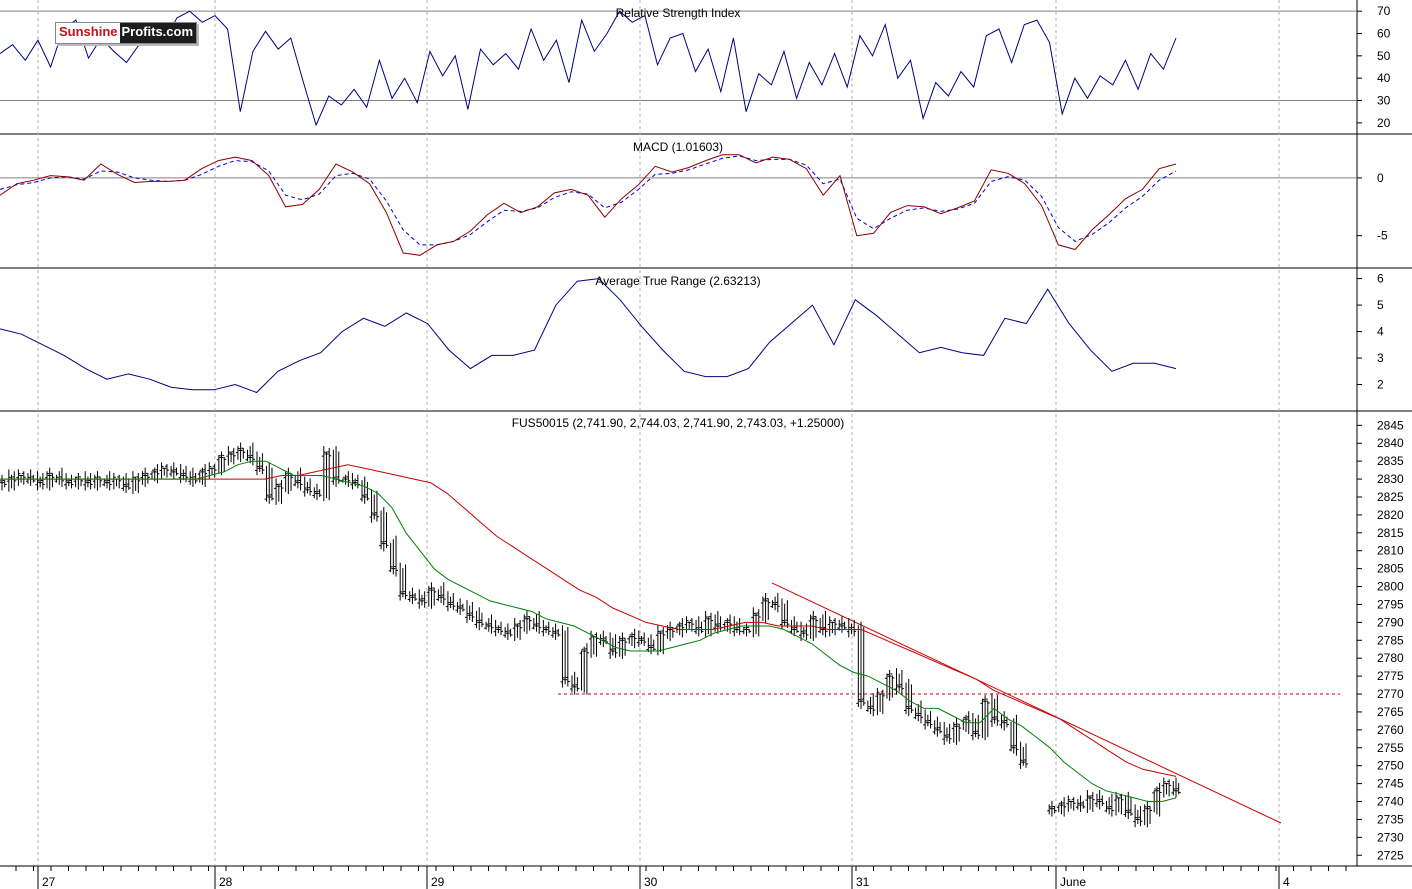 The width and height of the screenshot is (1412, 889). I want to click on x-tick-label: 30, so click(651, 882).